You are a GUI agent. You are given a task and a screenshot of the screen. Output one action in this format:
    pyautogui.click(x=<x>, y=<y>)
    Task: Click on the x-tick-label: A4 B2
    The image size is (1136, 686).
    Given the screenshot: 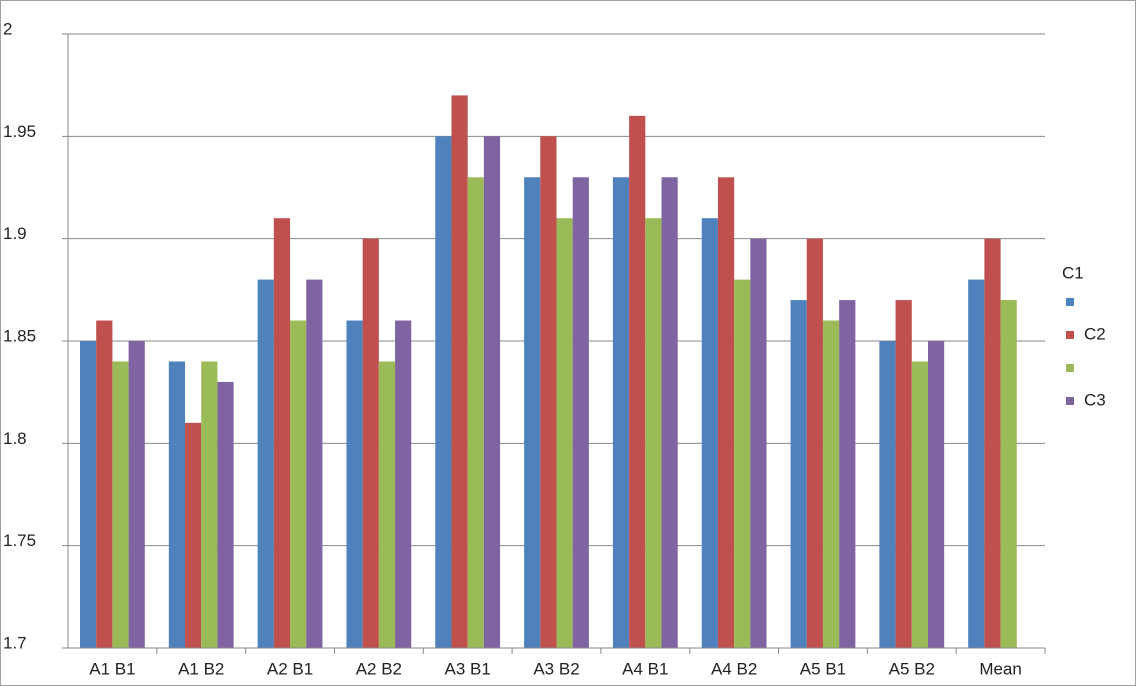 What is the action you would take?
    pyautogui.click(x=734, y=668)
    